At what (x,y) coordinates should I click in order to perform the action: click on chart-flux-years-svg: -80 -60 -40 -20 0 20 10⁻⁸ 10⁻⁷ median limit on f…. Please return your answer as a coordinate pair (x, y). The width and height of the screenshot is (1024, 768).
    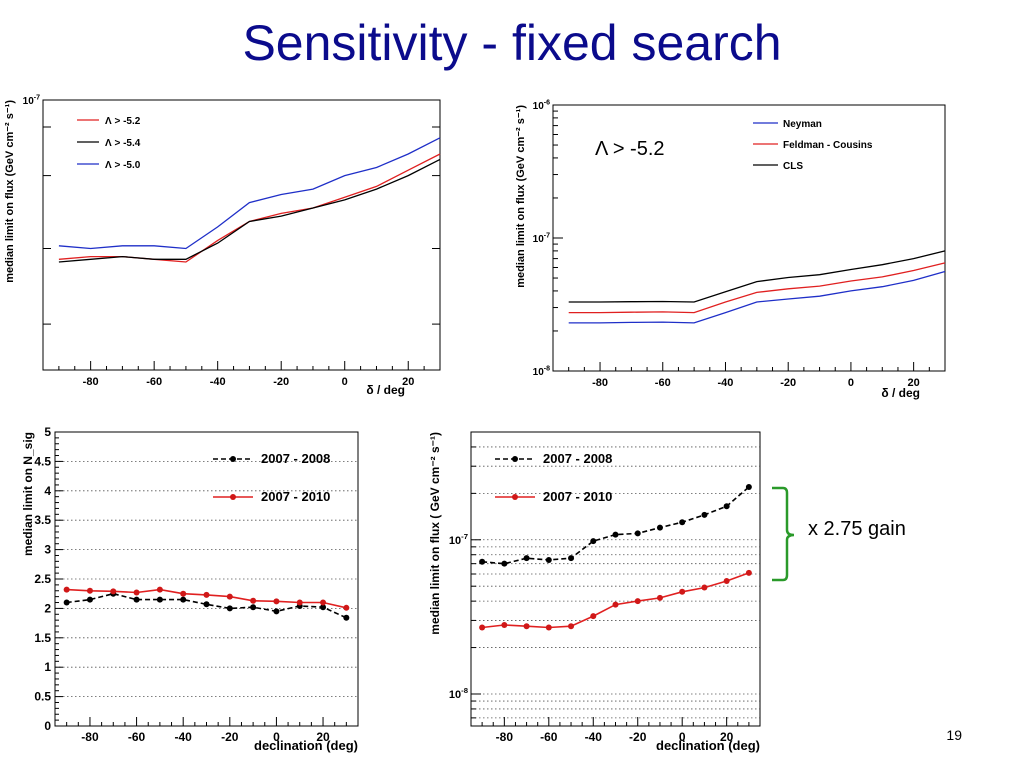
    Looking at the image, I should click on (594, 592).